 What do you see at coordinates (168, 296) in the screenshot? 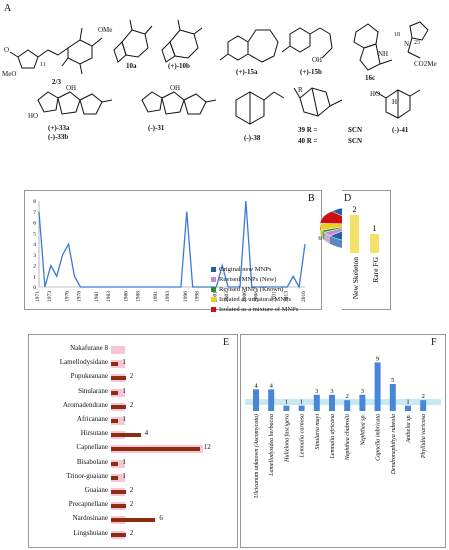
I see `x-tick-label: 1993` at bounding box center [168, 296].